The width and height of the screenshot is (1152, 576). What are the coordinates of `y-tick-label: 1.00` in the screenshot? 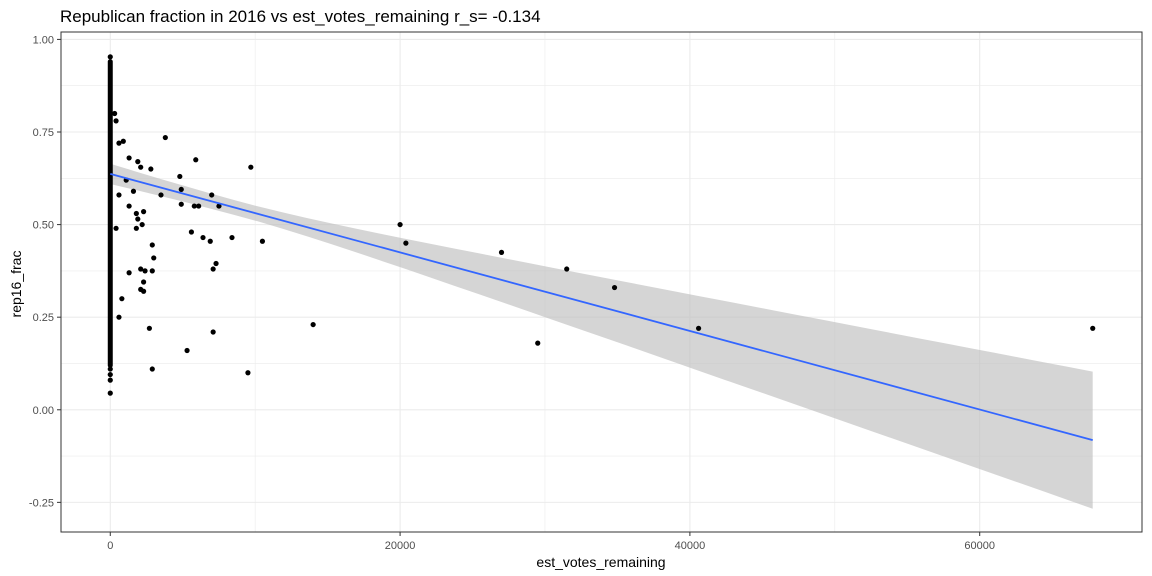 It's located at (43, 40).